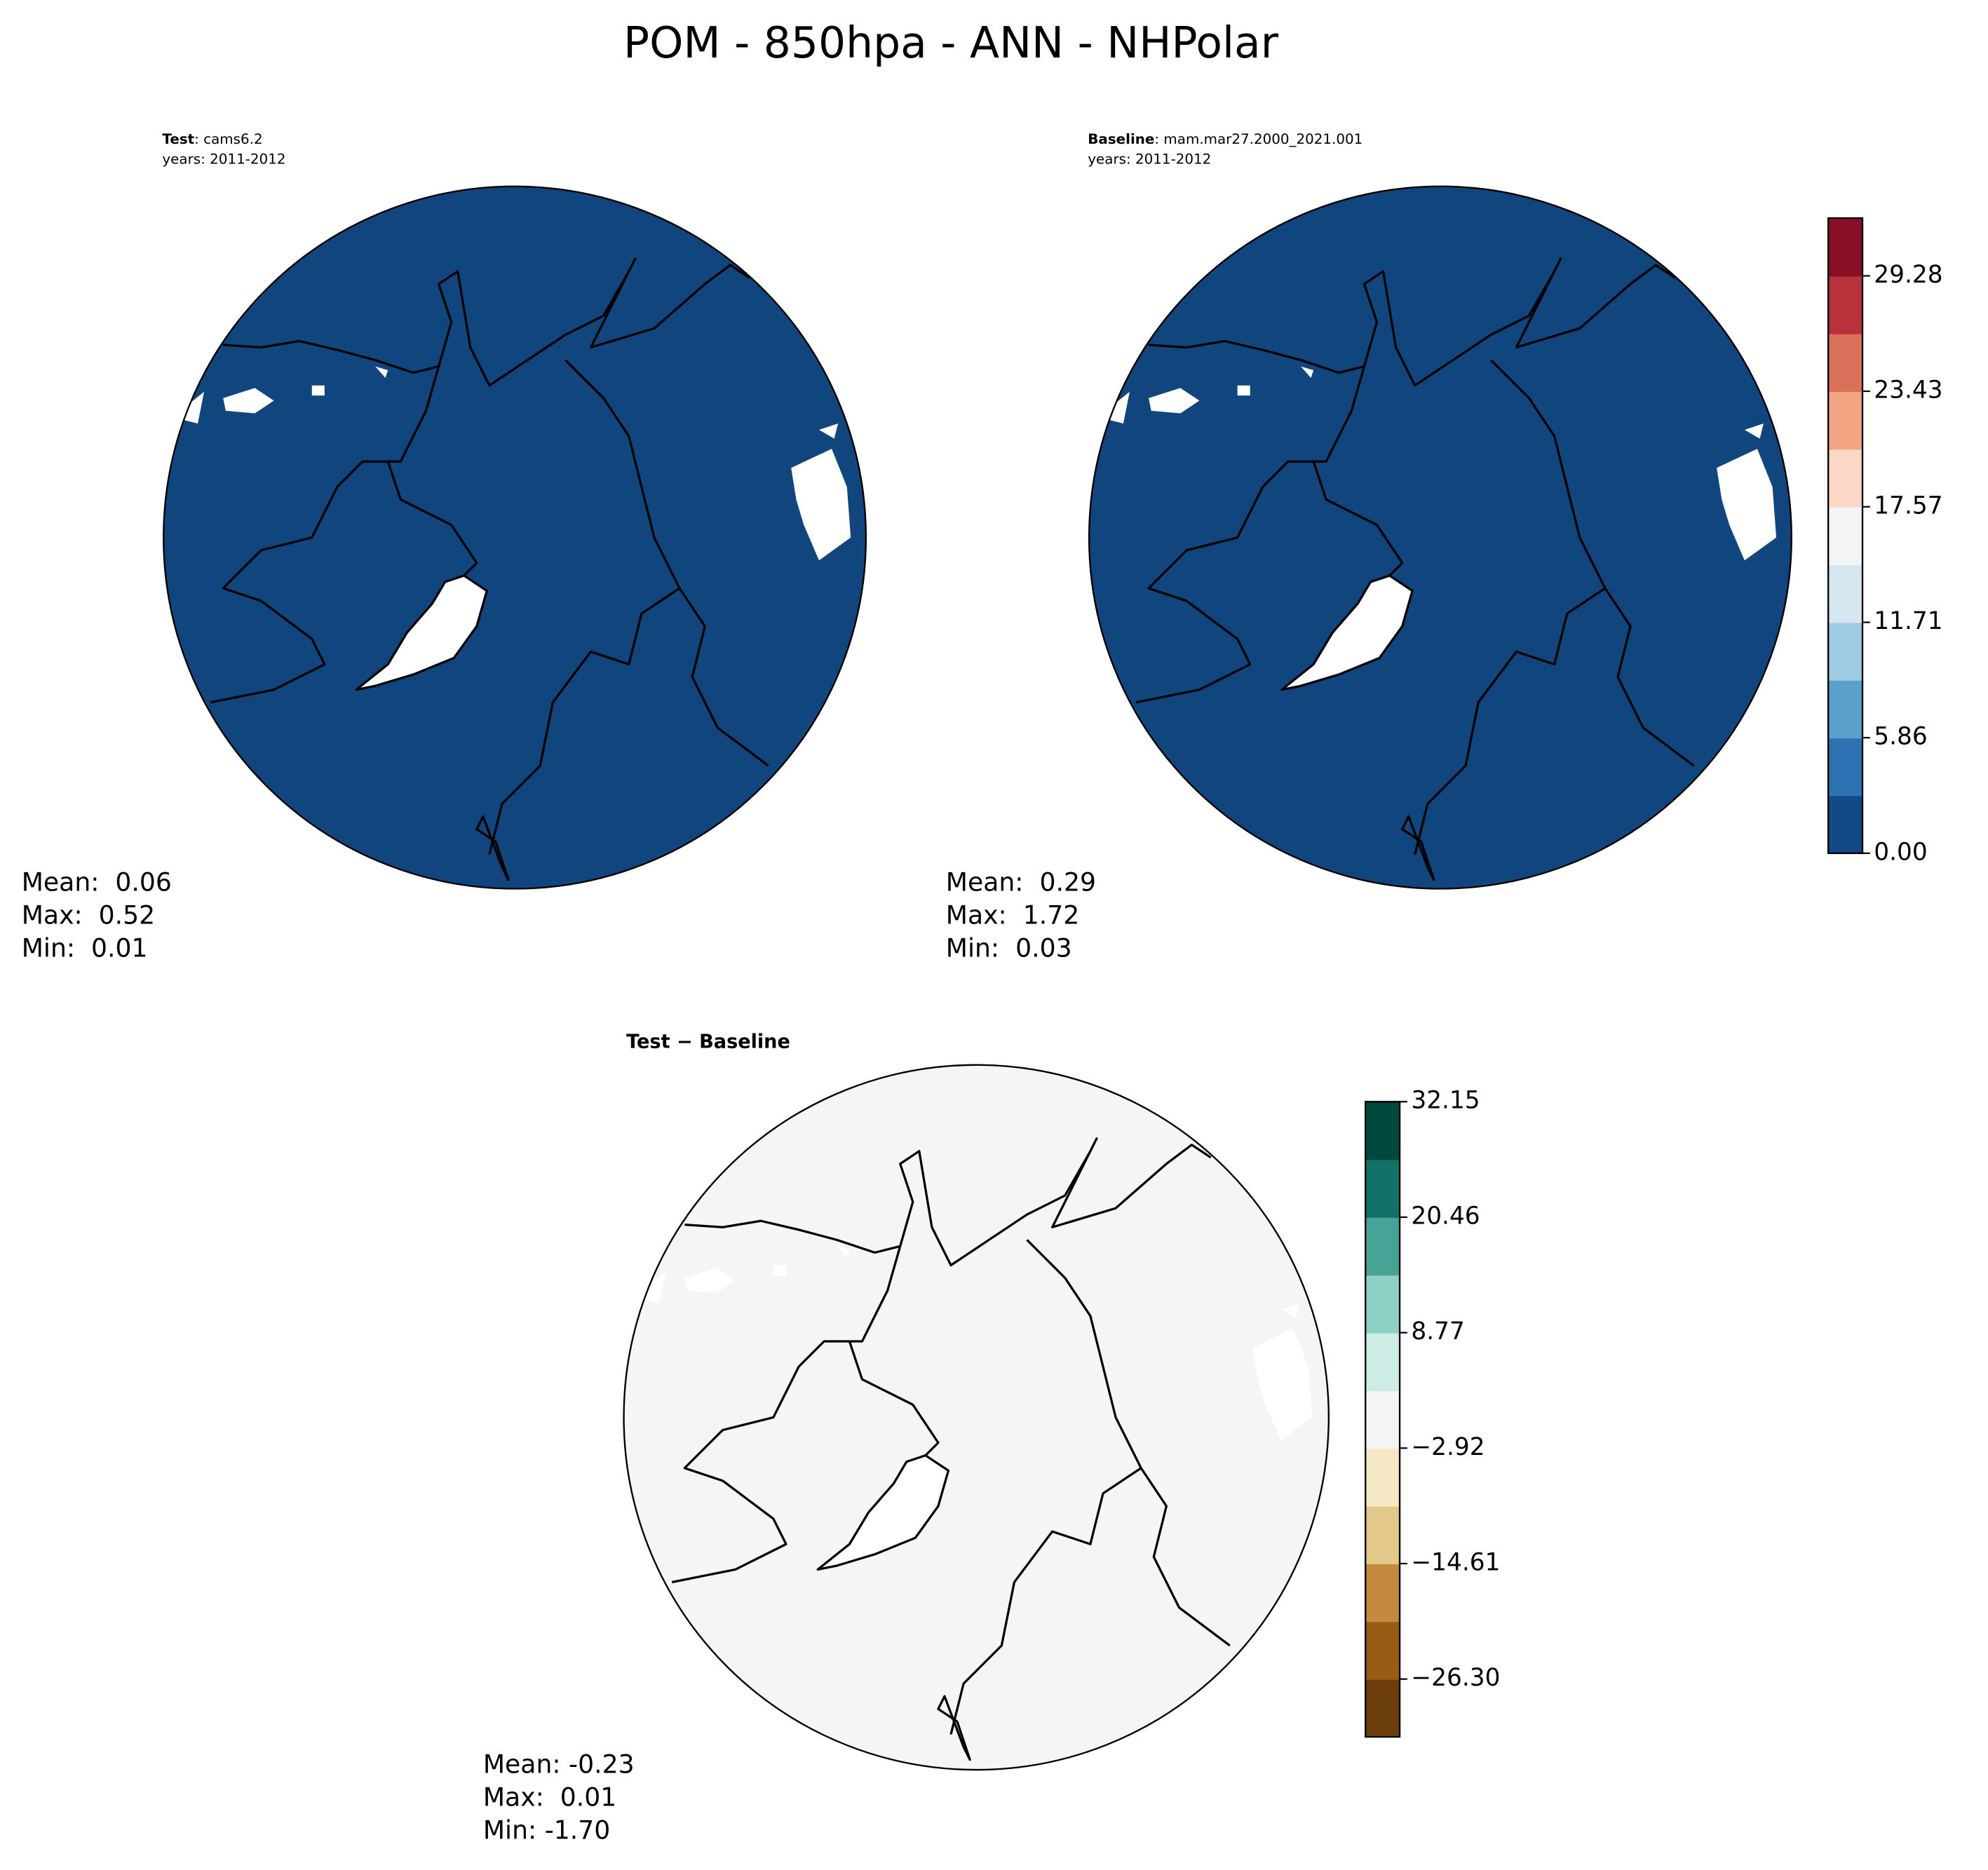  What do you see at coordinates (1445, 1216) in the screenshot?
I see `colorbar-tick-label: 20.46` at bounding box center [1445, 1216].